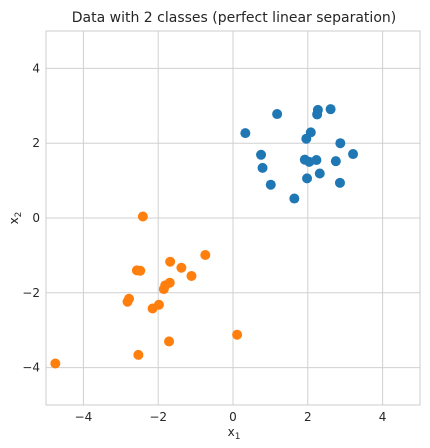 This screenshot has width=430, height=448. Describe the element at coordinates (31, 293) in the screenshot. I see `y-tick-label: −2` at that location.